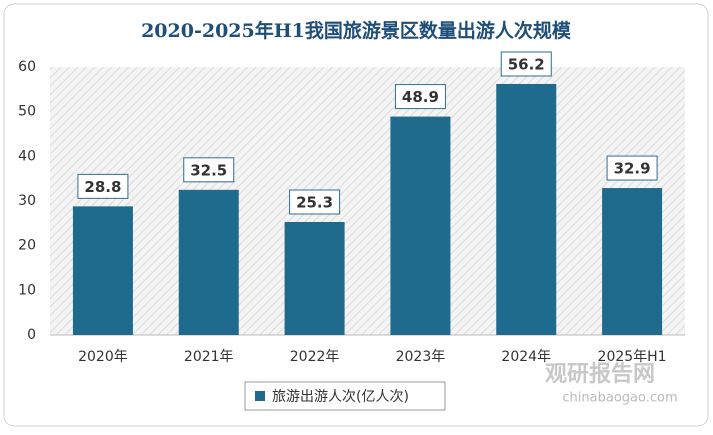 The width and height of the screenshot is (713, 435). I want to click on data-label: 28.8, so click(102, 187).